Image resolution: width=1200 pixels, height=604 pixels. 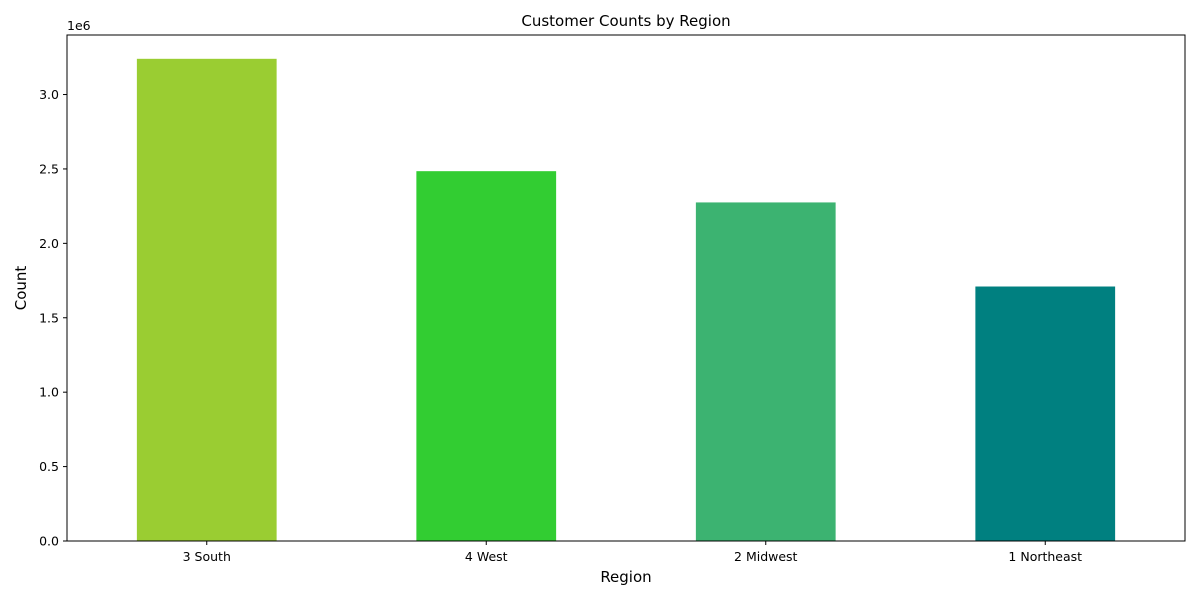 What do you see at coordinates (486, 356) in the screenshot?
I see `bar-4-west` at bounding box center [486, 356].